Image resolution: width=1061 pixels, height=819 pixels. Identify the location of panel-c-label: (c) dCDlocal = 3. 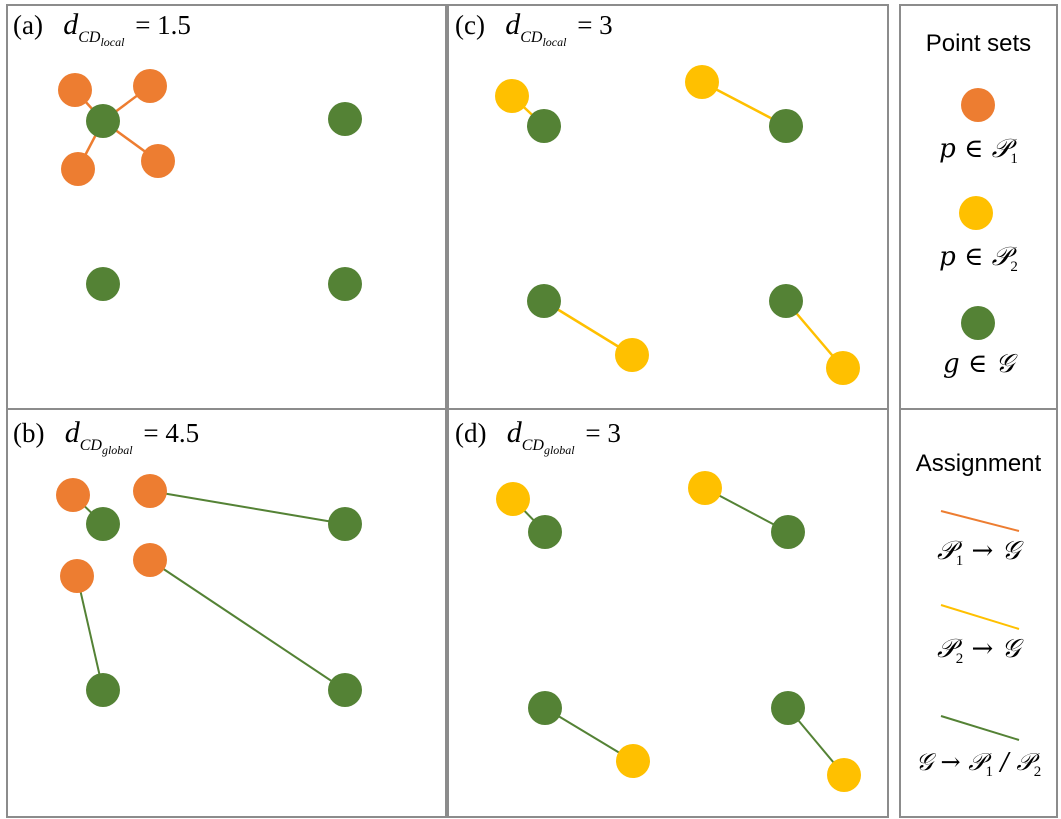
(534, 28).